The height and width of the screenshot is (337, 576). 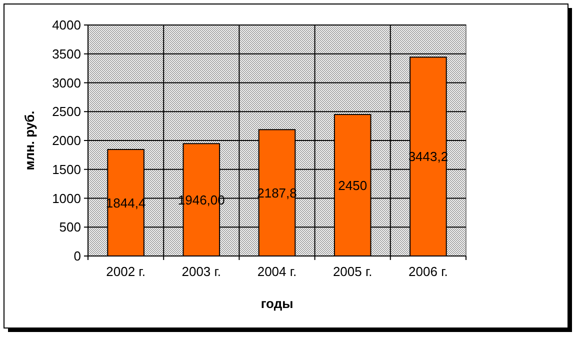 What do you see at coordinates (66, 198) in the screenshot?
I see `y-tick-label: 1000` at bounding box center [66, 198].